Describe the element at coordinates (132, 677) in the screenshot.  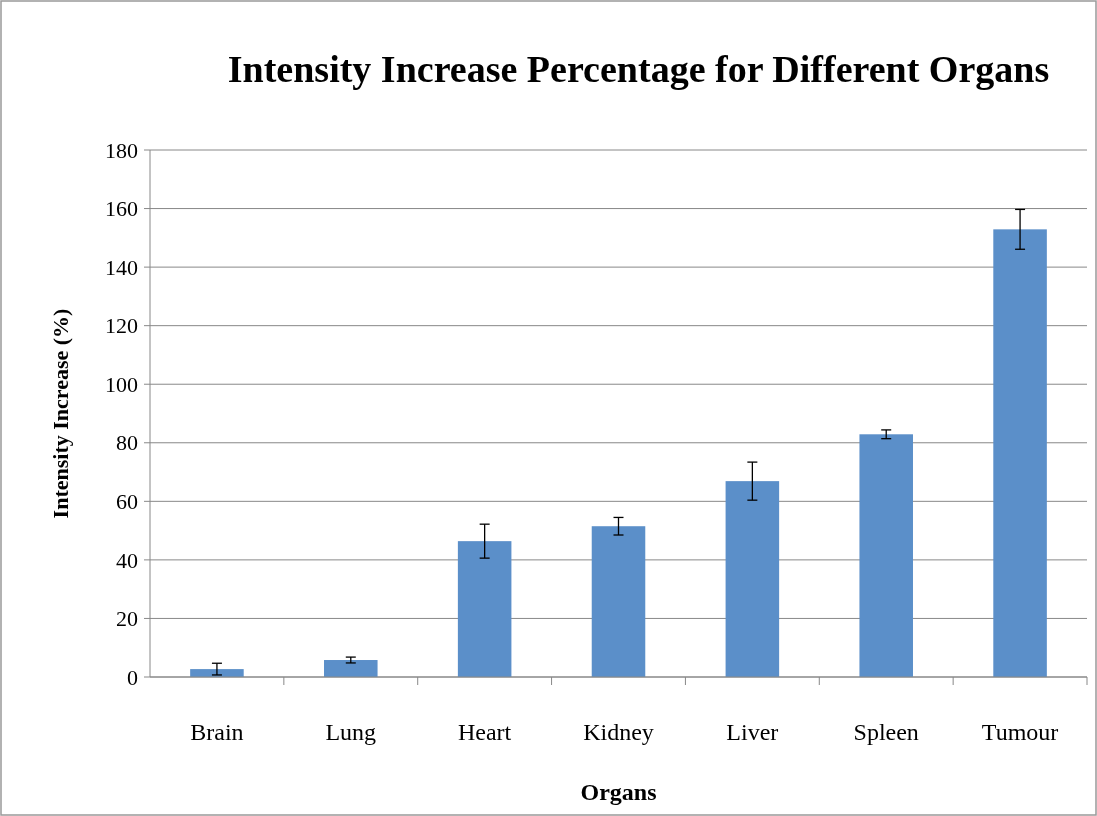
I see `y-tick-label: 0` at that location.